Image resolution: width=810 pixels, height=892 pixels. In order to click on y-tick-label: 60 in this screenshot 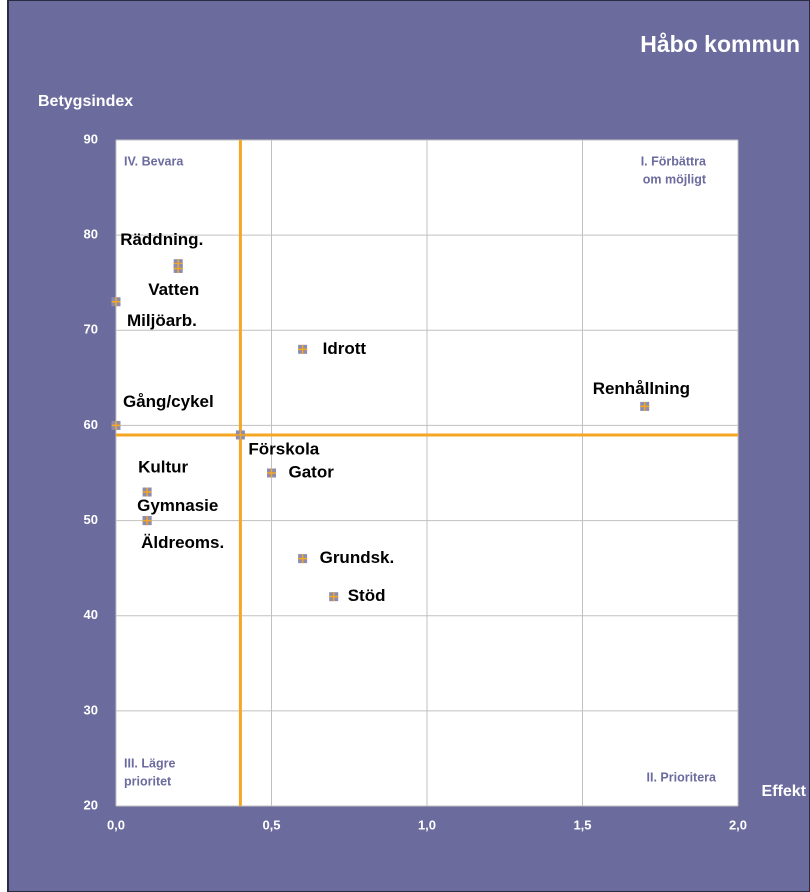, I will do `click(91, 424)`.